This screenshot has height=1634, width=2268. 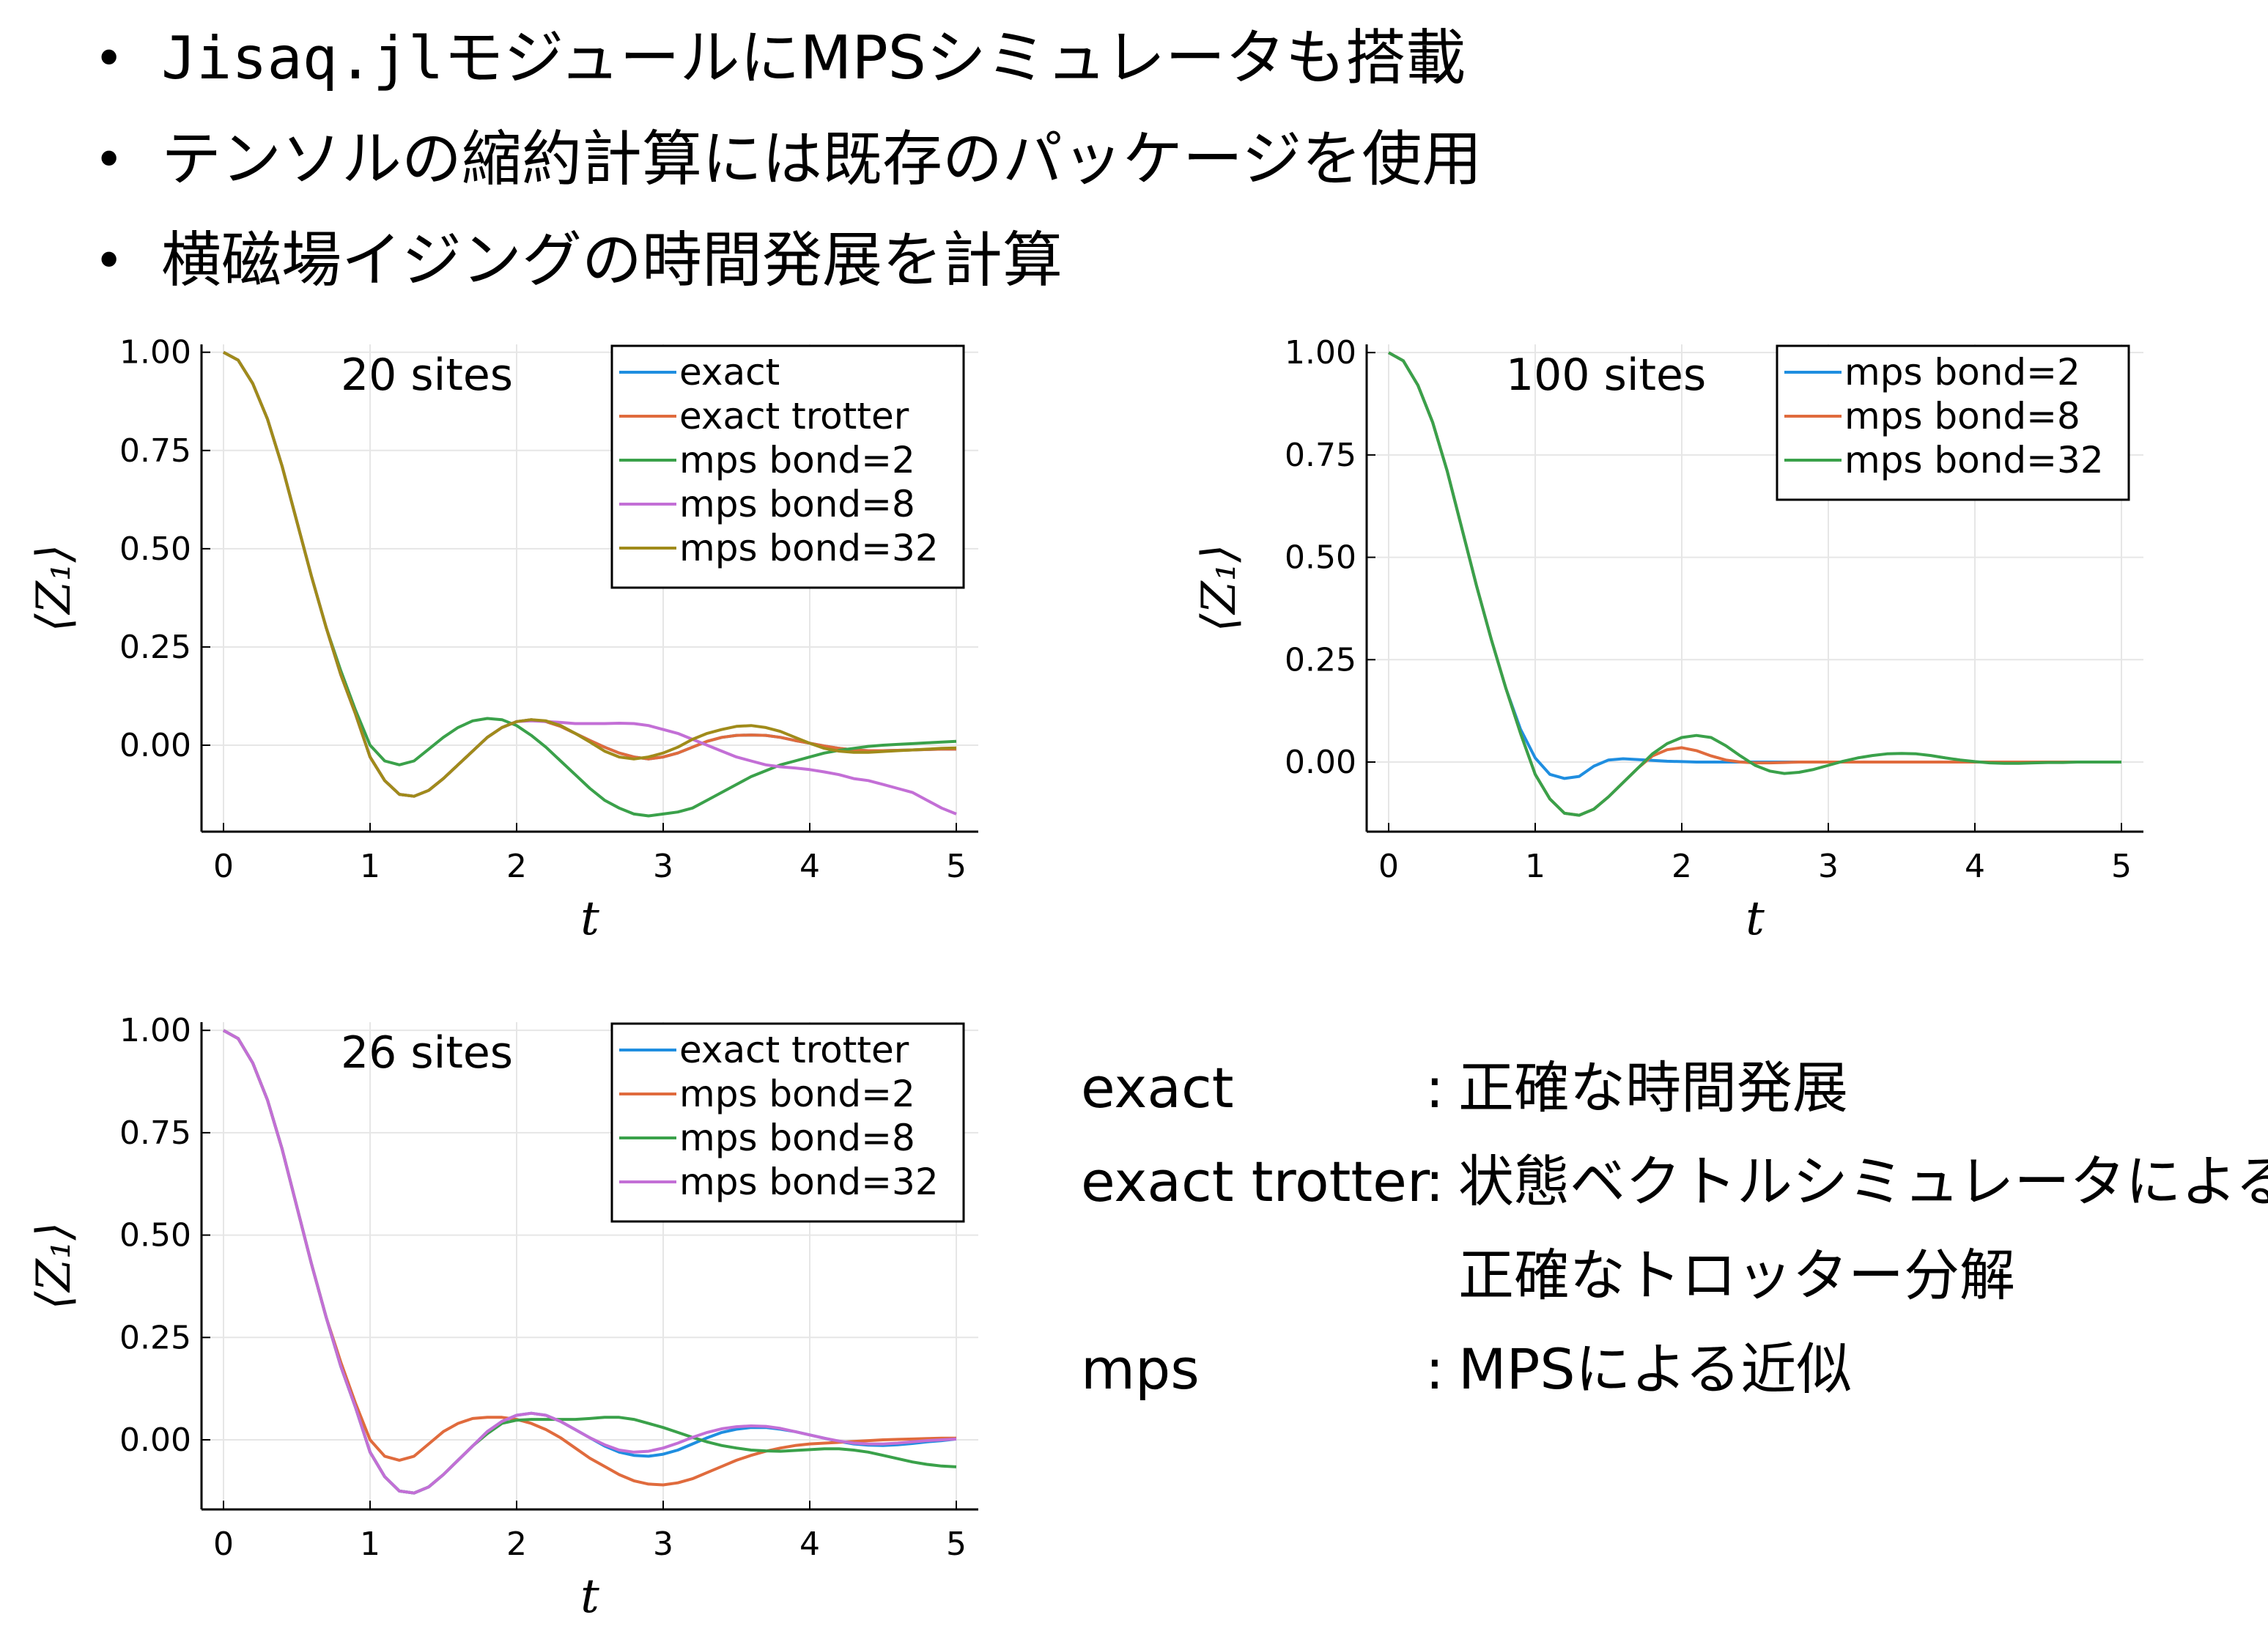 I want to click on bullet-item-2: • テンソルの縮約計算には既存のパッケージを使用, so click(x=781, y=159).